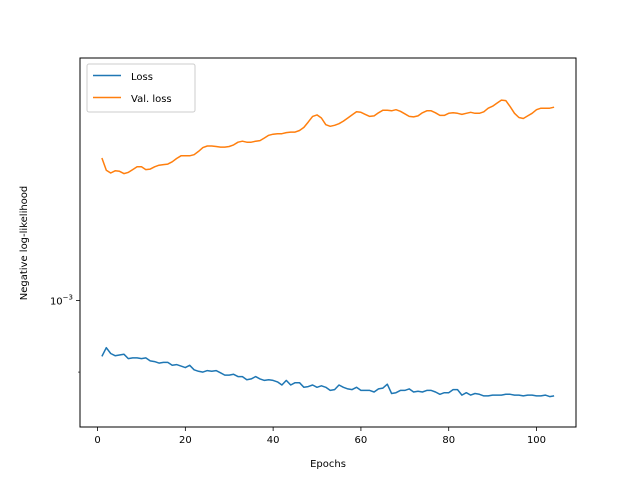 The image size is (640, 480). What do you see at coordinates (448, 440) in the screenshot?
I see `x-tick-label: 80` at bounding box center [448, 440].